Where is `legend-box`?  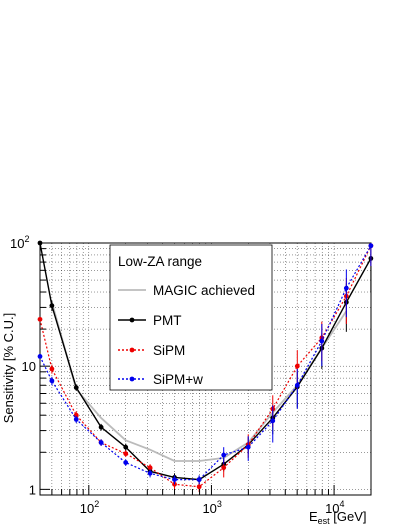
legend-box is located at coordinates (191, 317).